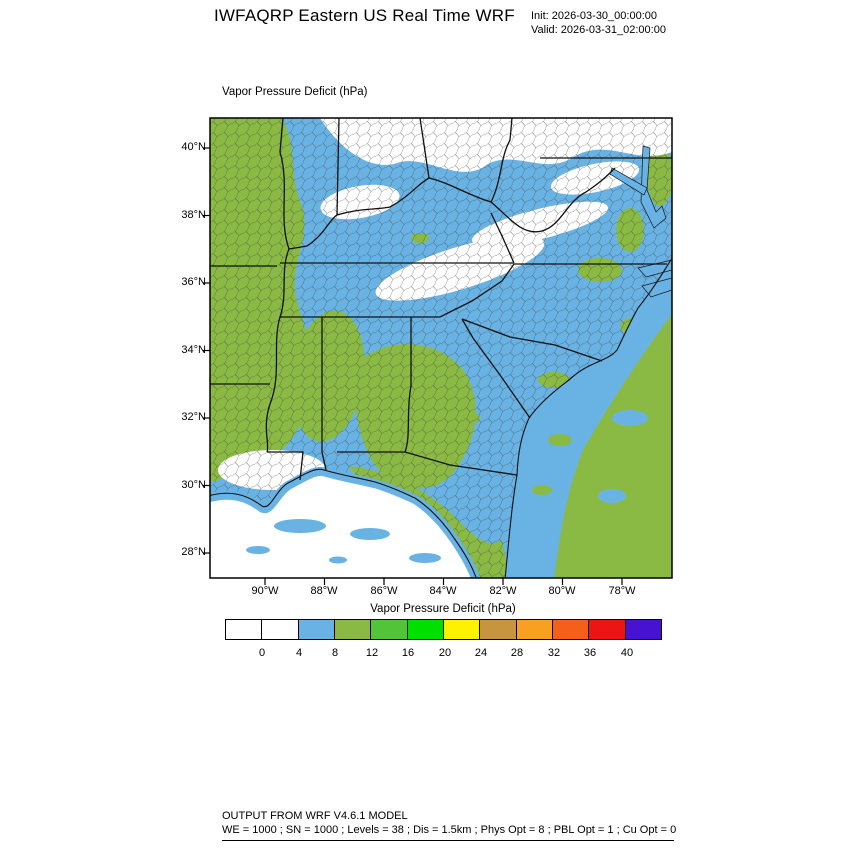 The width and height of the screenshot is (850, 850). I want to click on init-time: Init: 2026-03-30_00:00:00, so click(594, 16).